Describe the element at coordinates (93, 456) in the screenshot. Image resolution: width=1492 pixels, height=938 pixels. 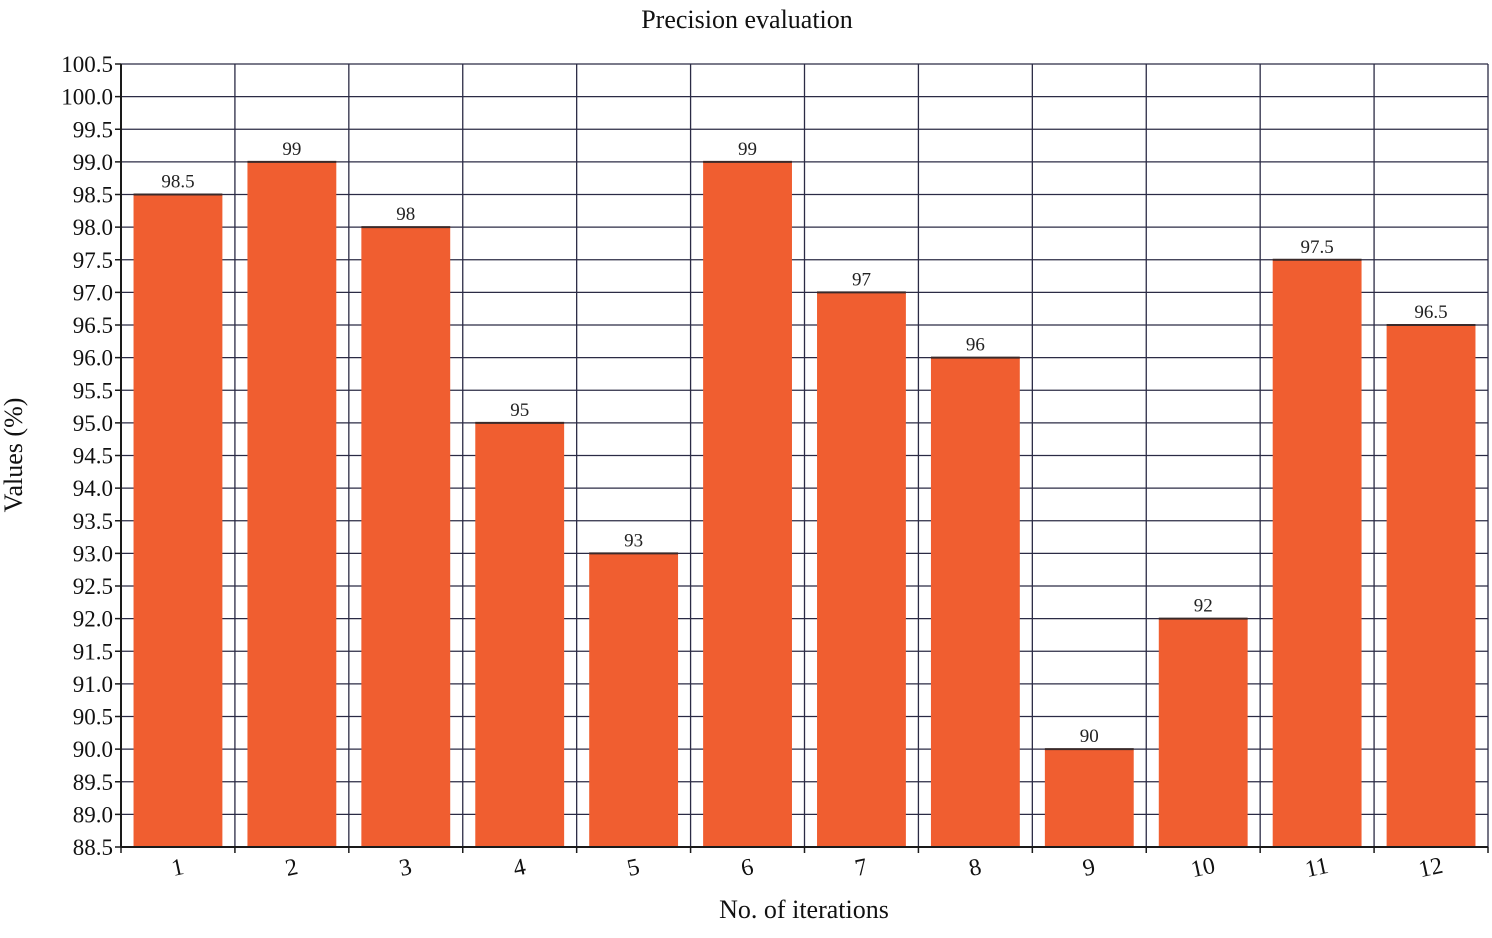
I see `y-tick-label: 94.5` at that location.